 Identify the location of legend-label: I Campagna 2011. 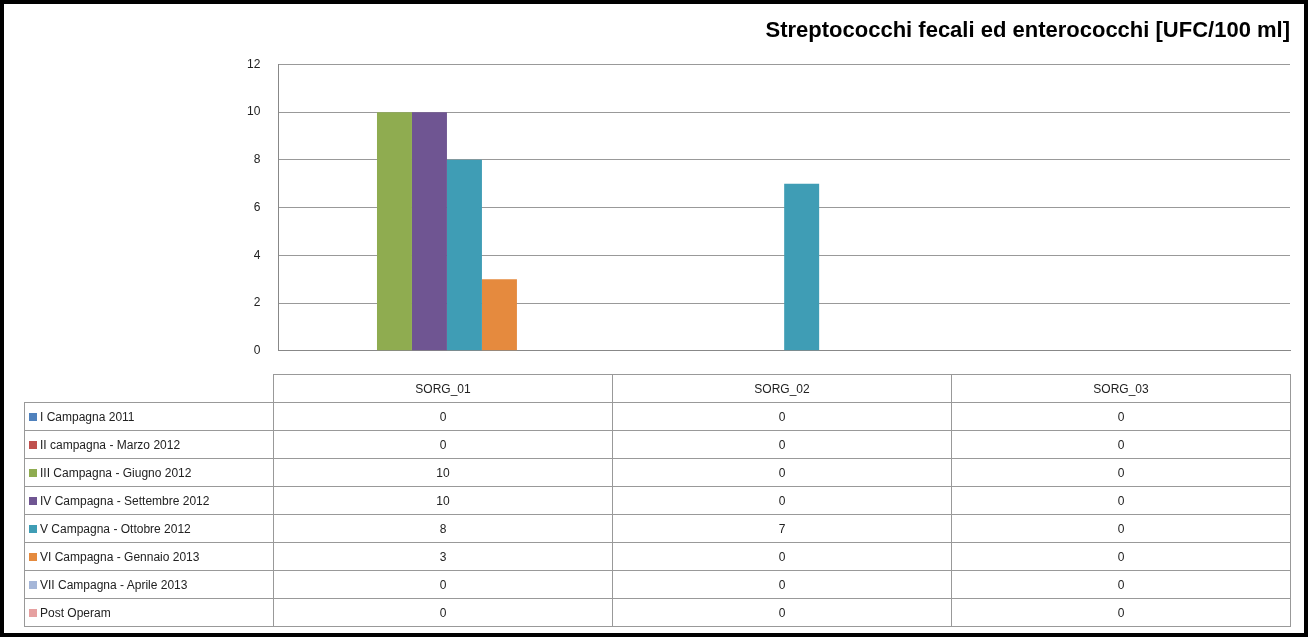
(149, 416).